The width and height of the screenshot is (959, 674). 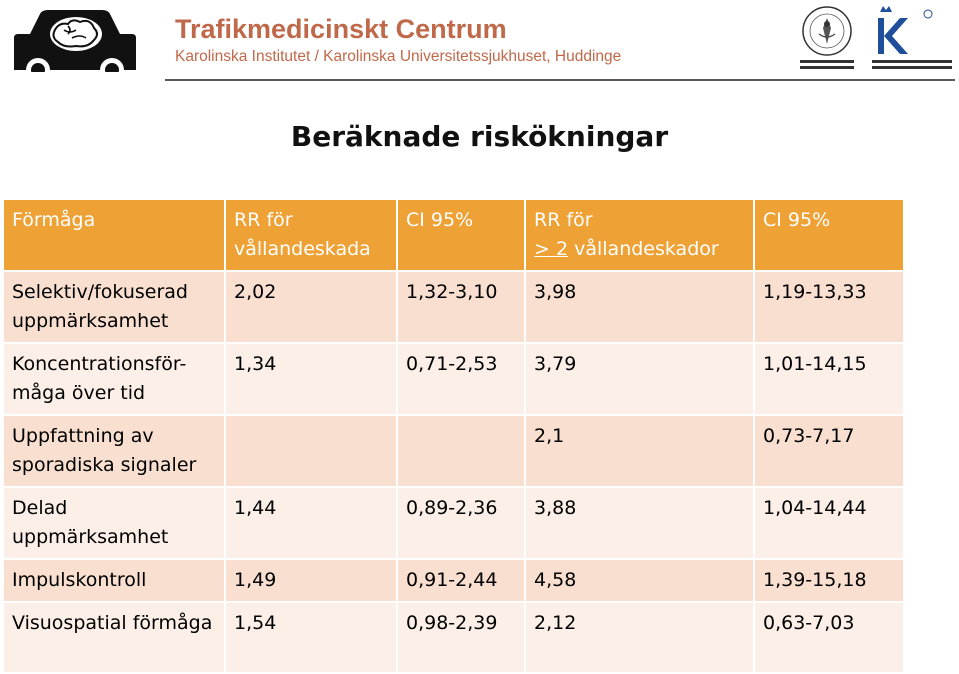 I want to click on cell-rr: 1,44, so click(x=311, y=523).